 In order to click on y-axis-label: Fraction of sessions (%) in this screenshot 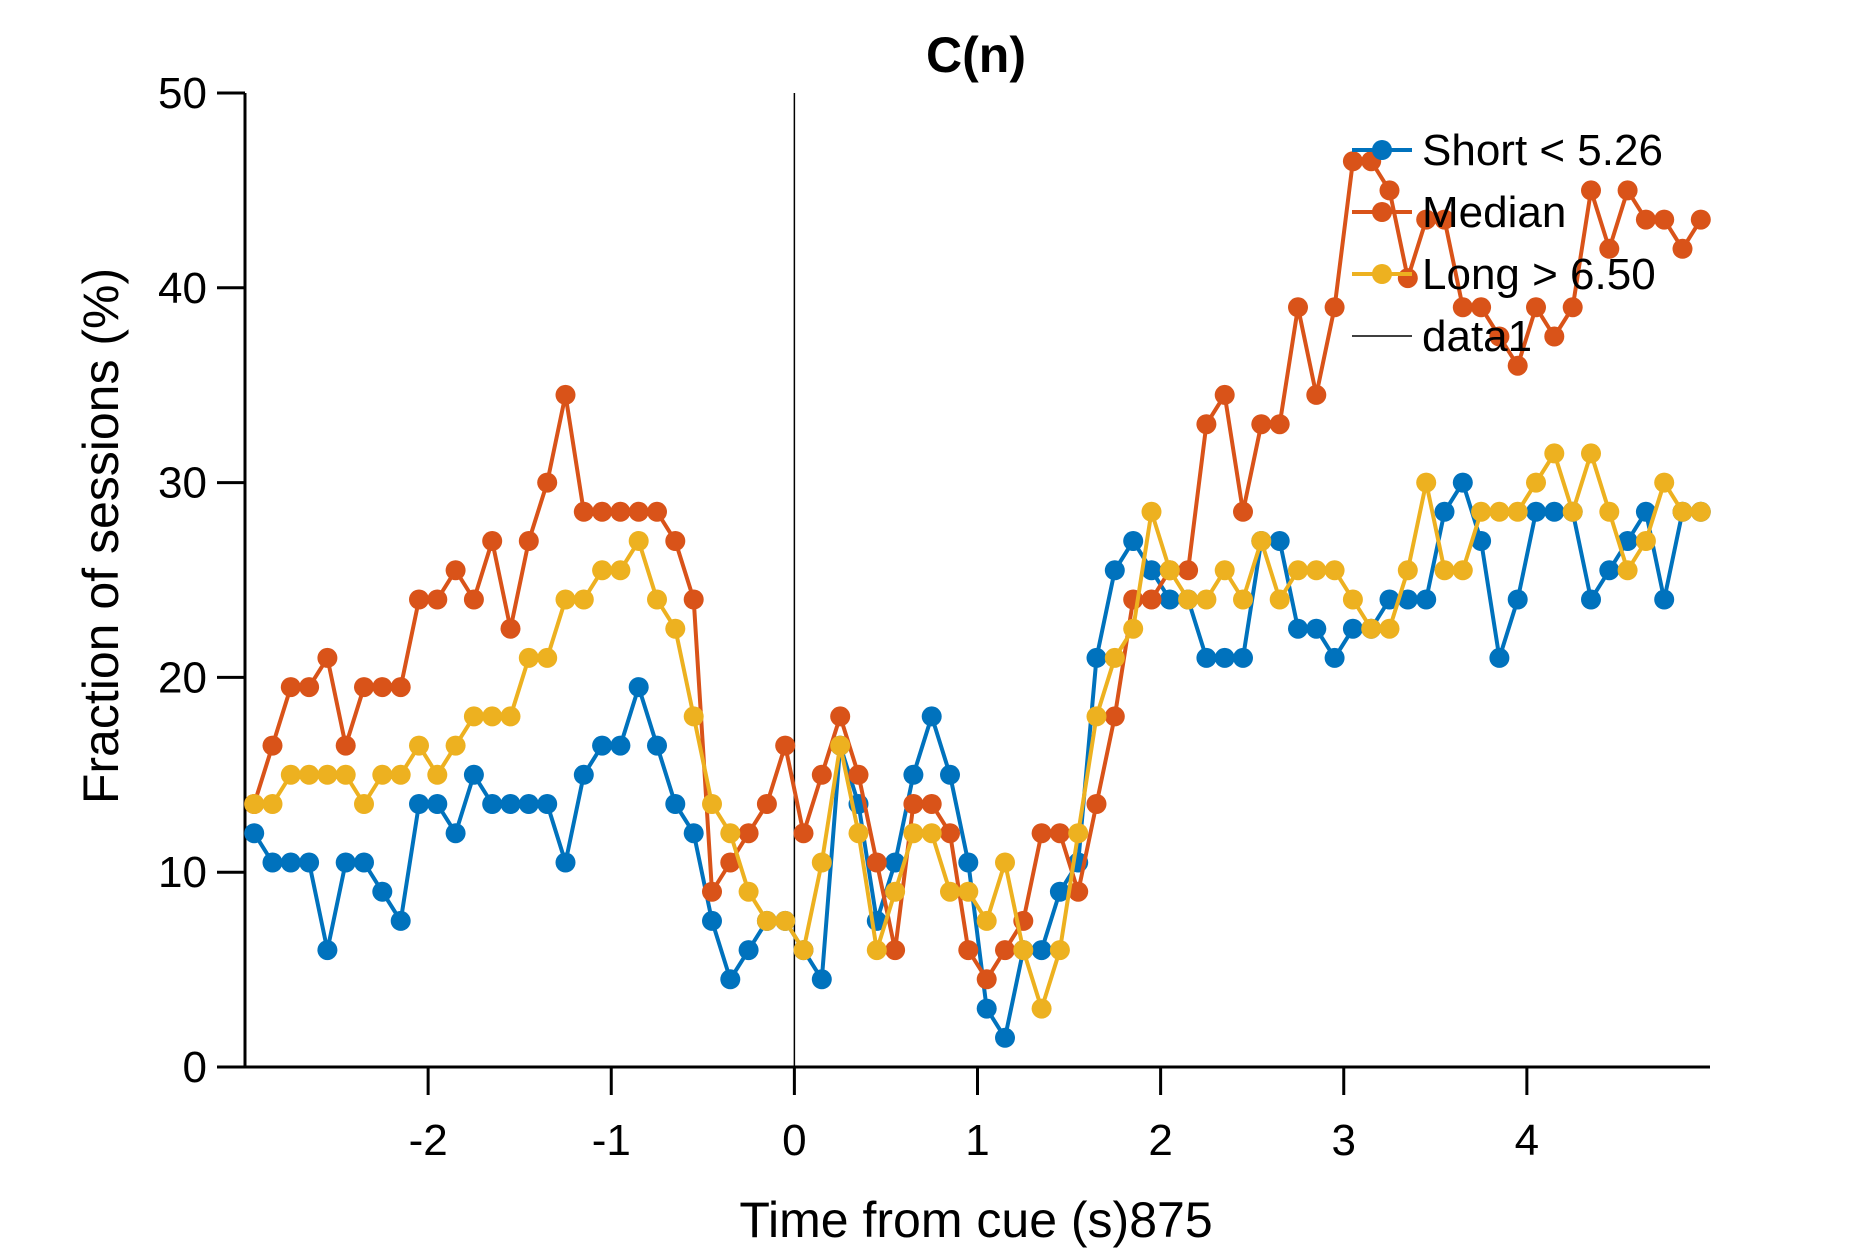, I will do `click(101, 536)`.